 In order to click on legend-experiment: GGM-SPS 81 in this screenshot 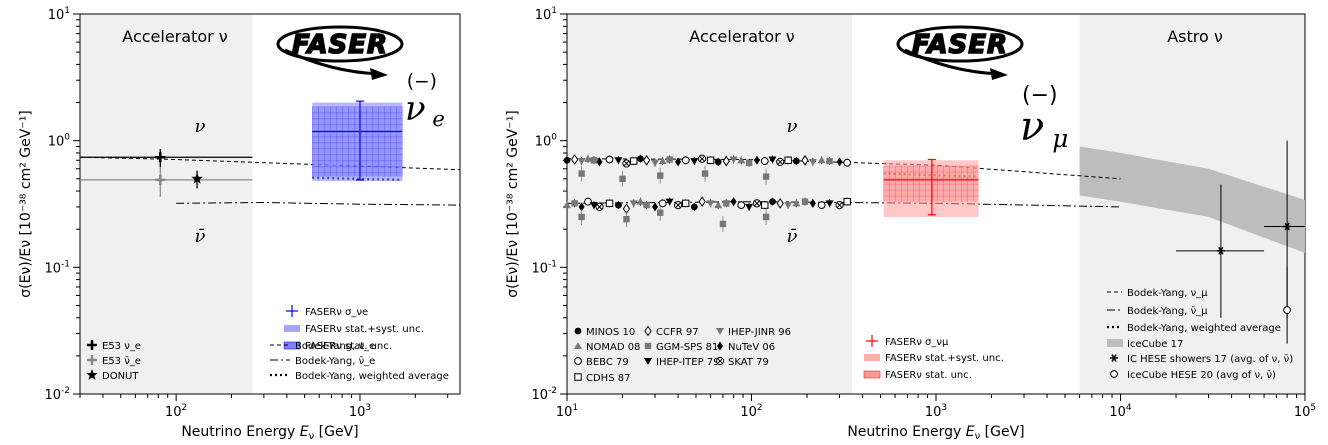, I will do `click(687, 347)`.